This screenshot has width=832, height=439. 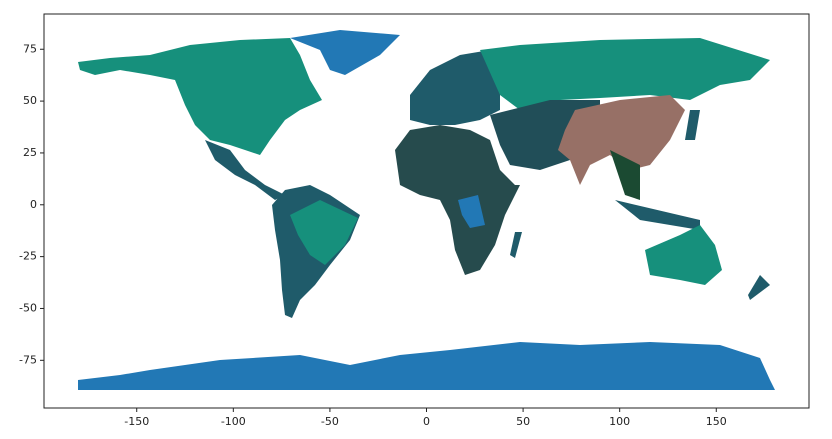 I want to click on central-america, so click(x=245, y=170).